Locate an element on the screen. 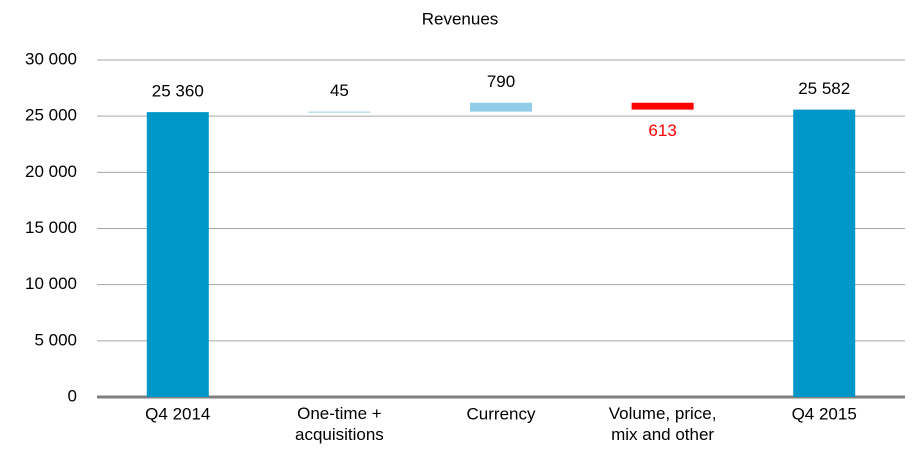  y-tick-label: 5 000 is located at coordinates (55, 339).